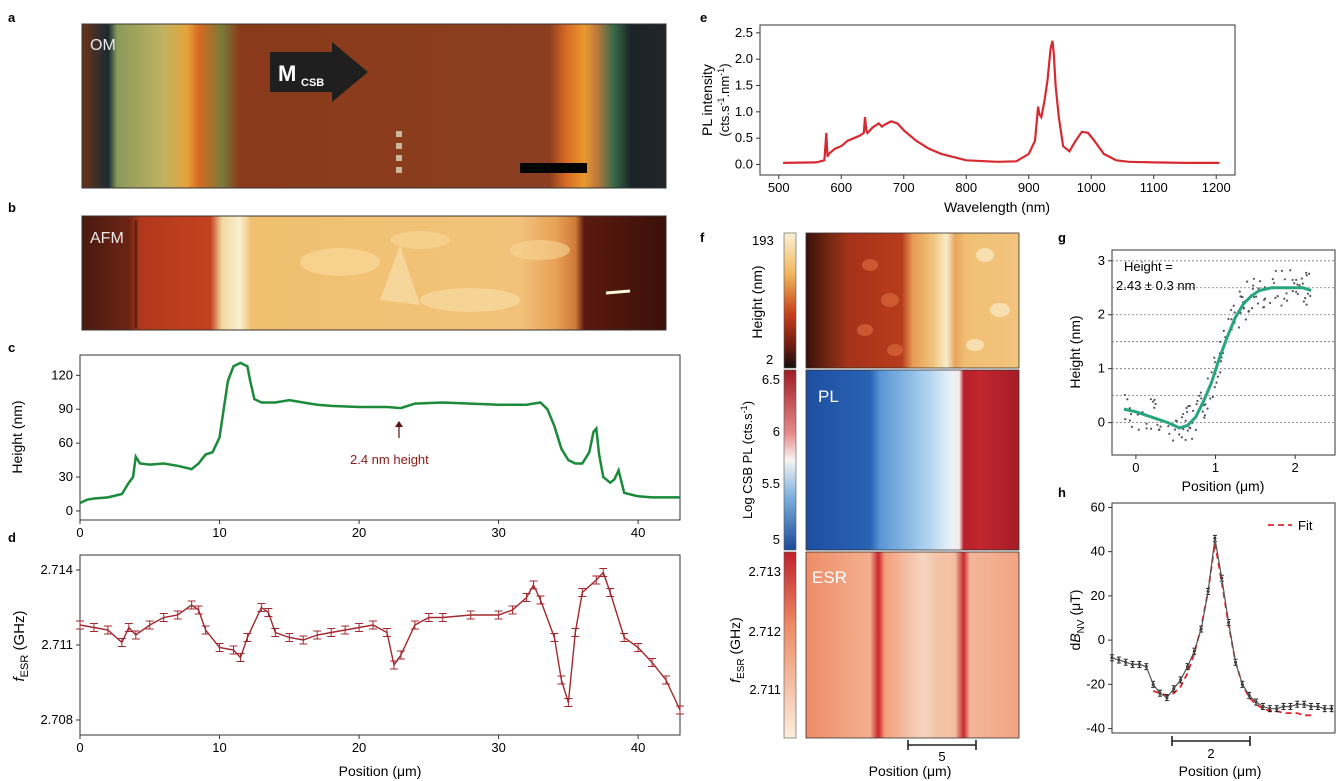 The height and width of the screenshot is (781, 1341). Describe the element at coordinates (997, 207) in the screenshot. I see `e-xlabel: Wavelength (nm)` at that location.